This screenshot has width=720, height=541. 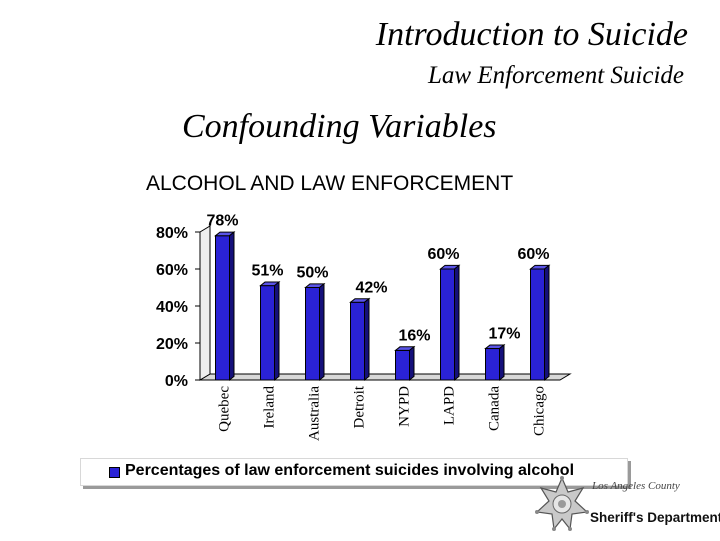 What do you see at coordinates (371, 287) in the screenshot?
I see `data-label: 42%` at bounding box center [371, 287].